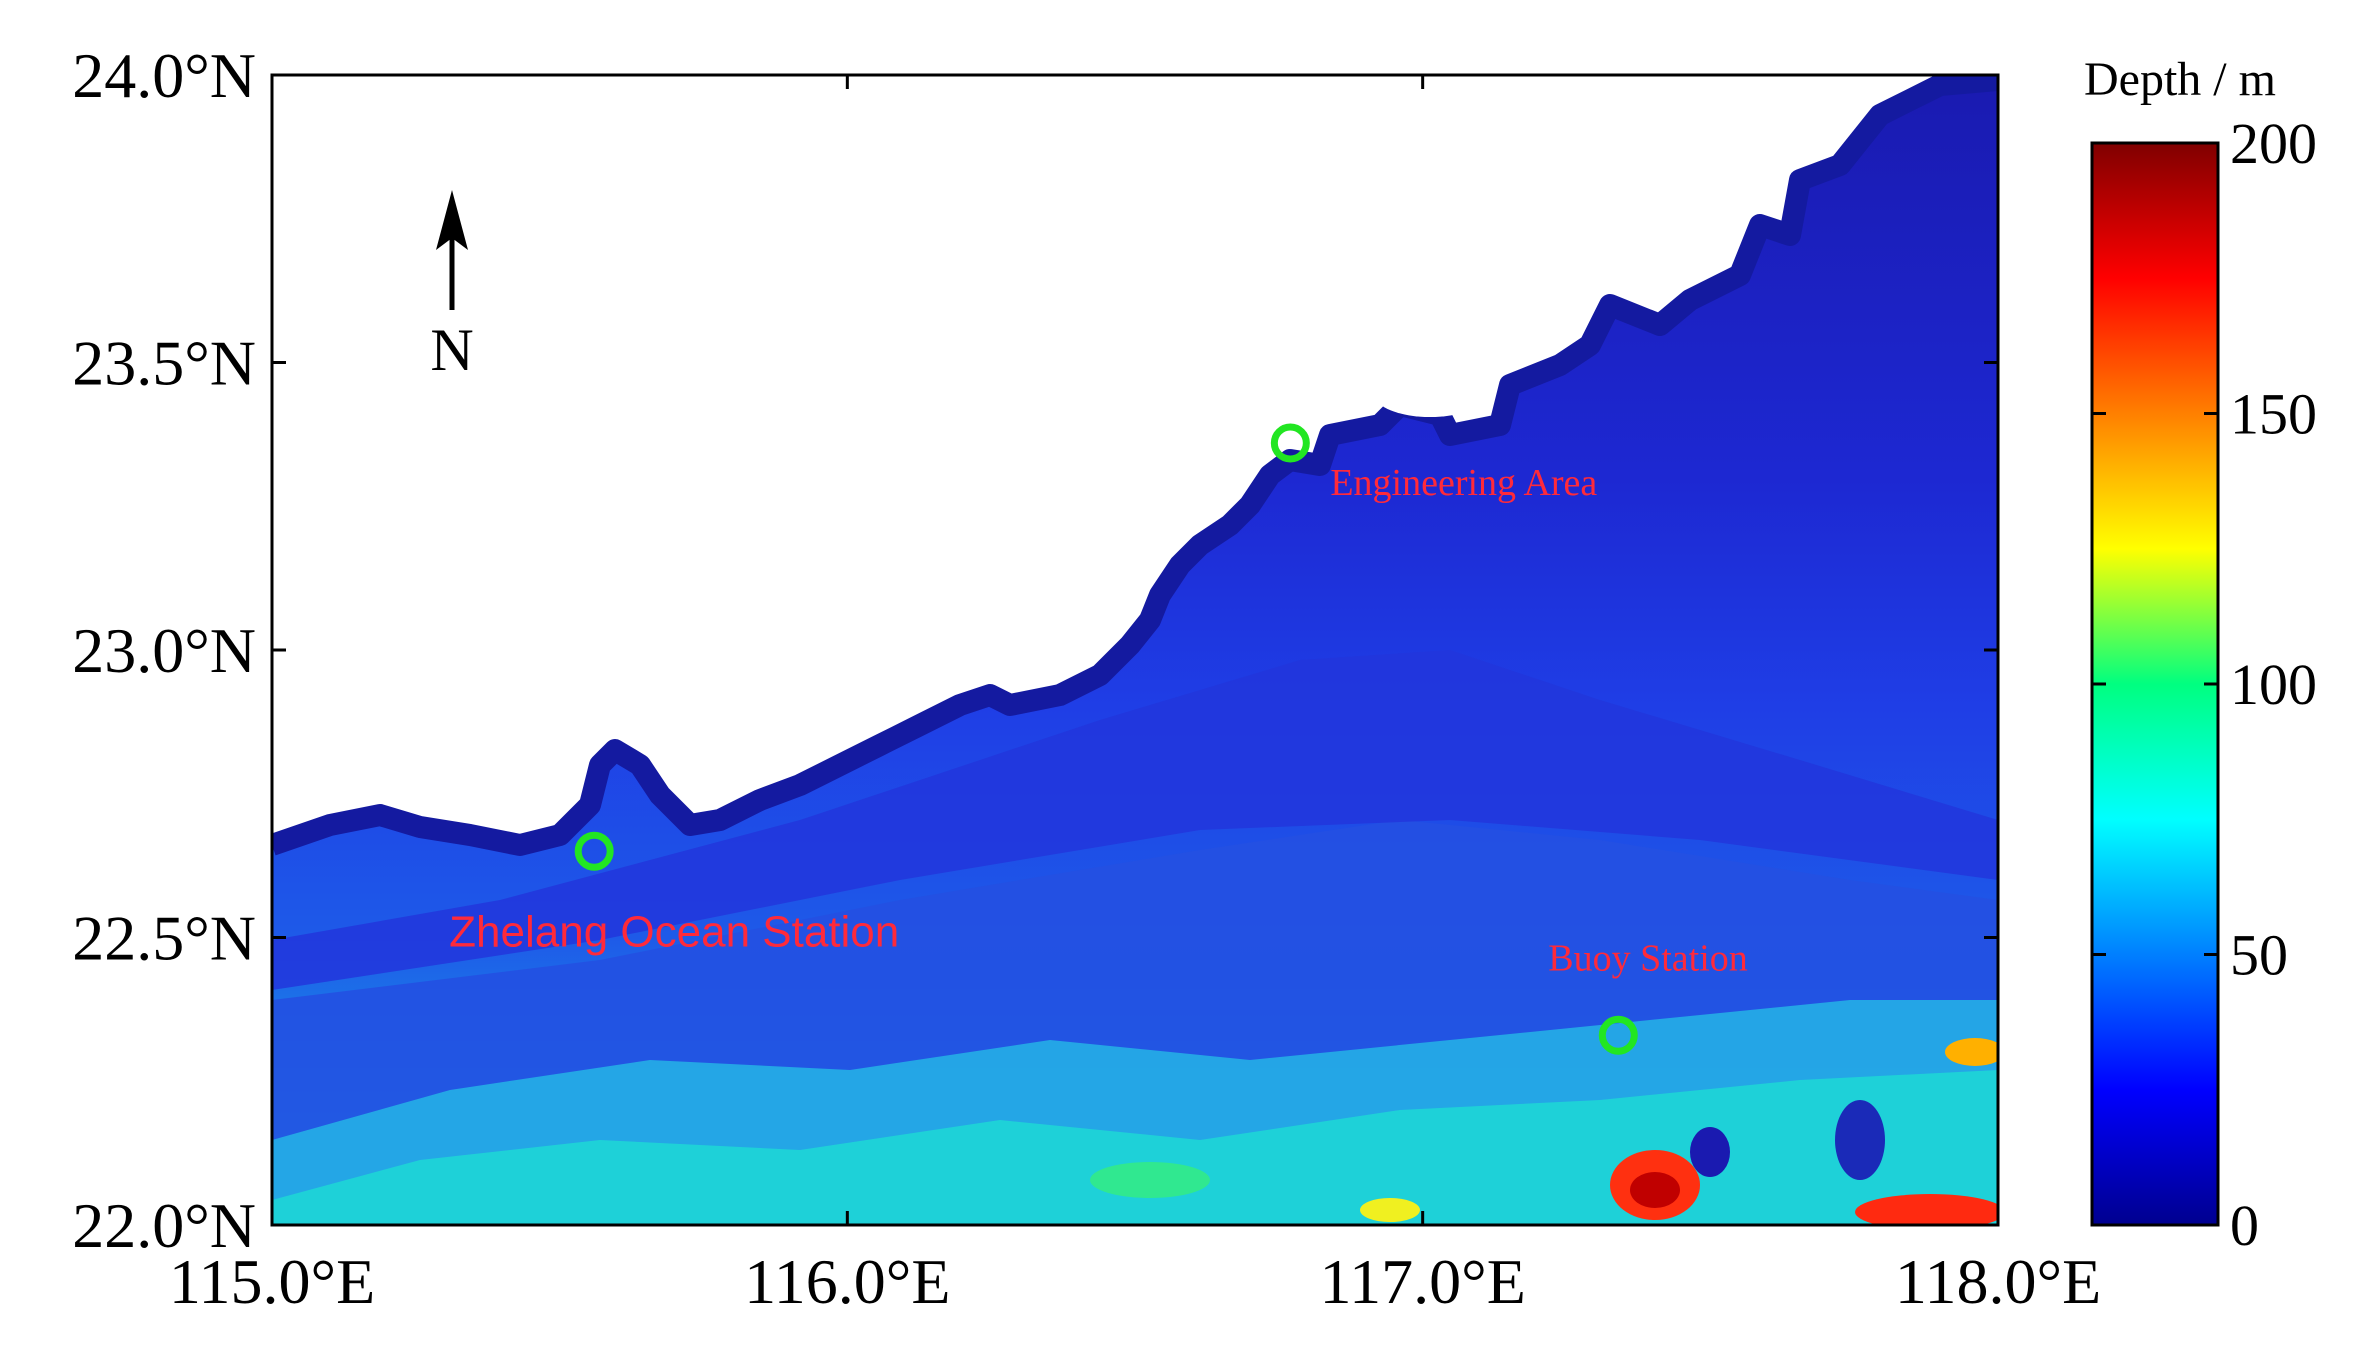  Describe the element at coordinates (1998, 1281) in the screenshot. I see `x-tick-label: 118.0°E` at that location.